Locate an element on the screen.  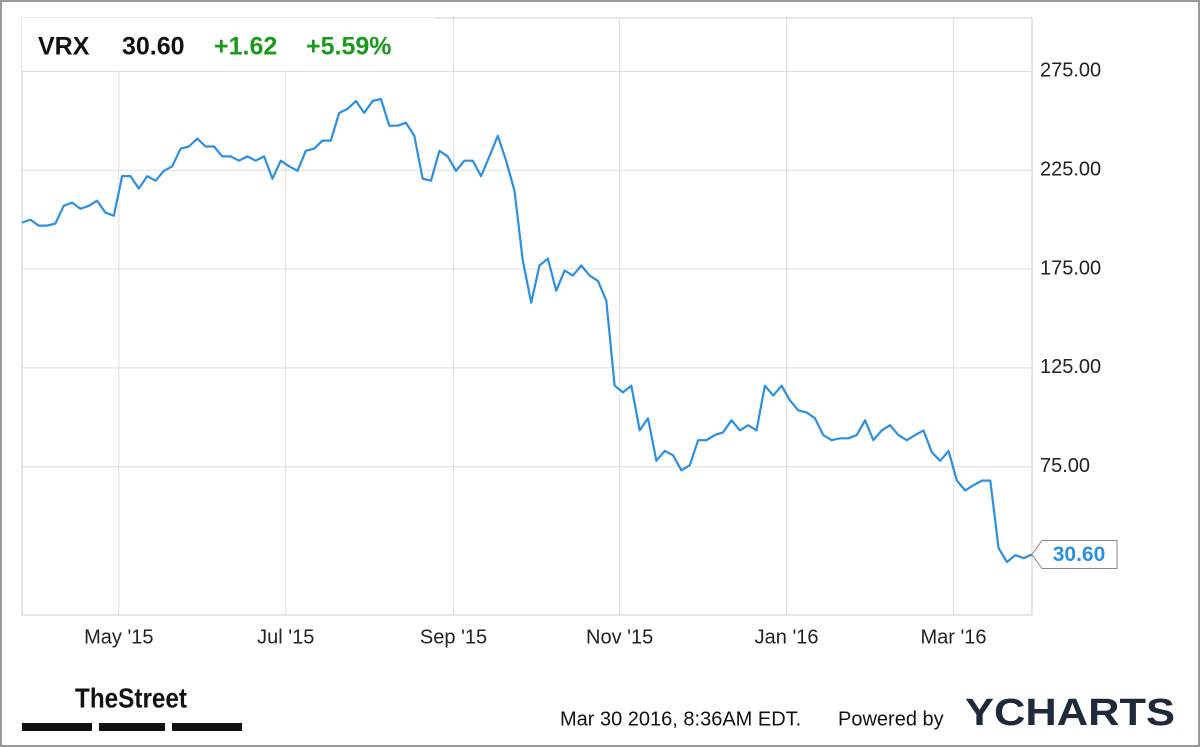
change: +1.62 is located at coordinates (245, 47).